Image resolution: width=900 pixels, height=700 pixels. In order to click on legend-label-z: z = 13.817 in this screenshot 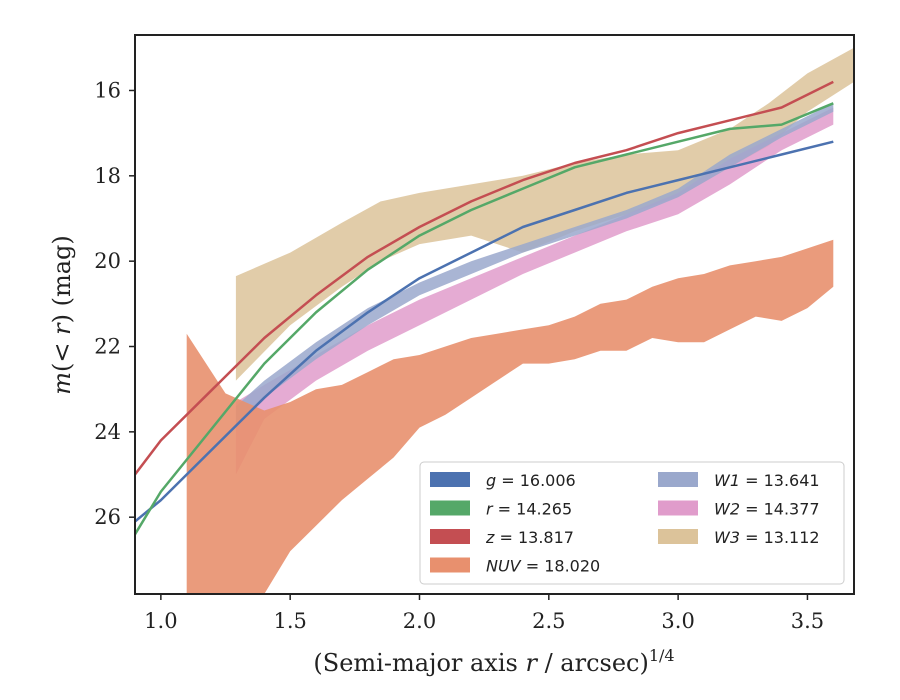, I will do `click(529, 537)`.